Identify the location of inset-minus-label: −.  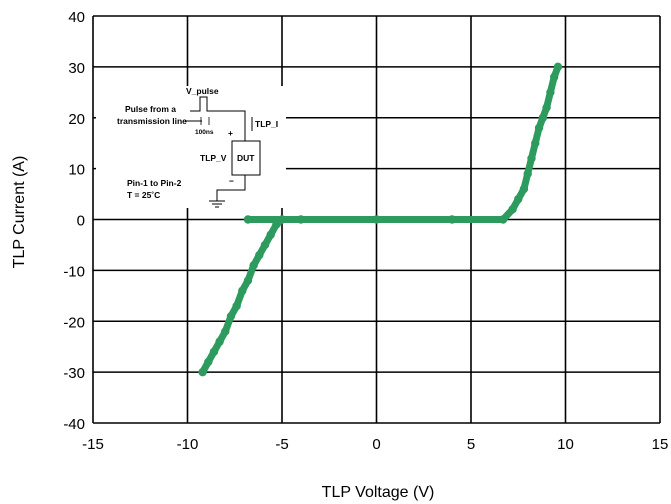
(231, 181).